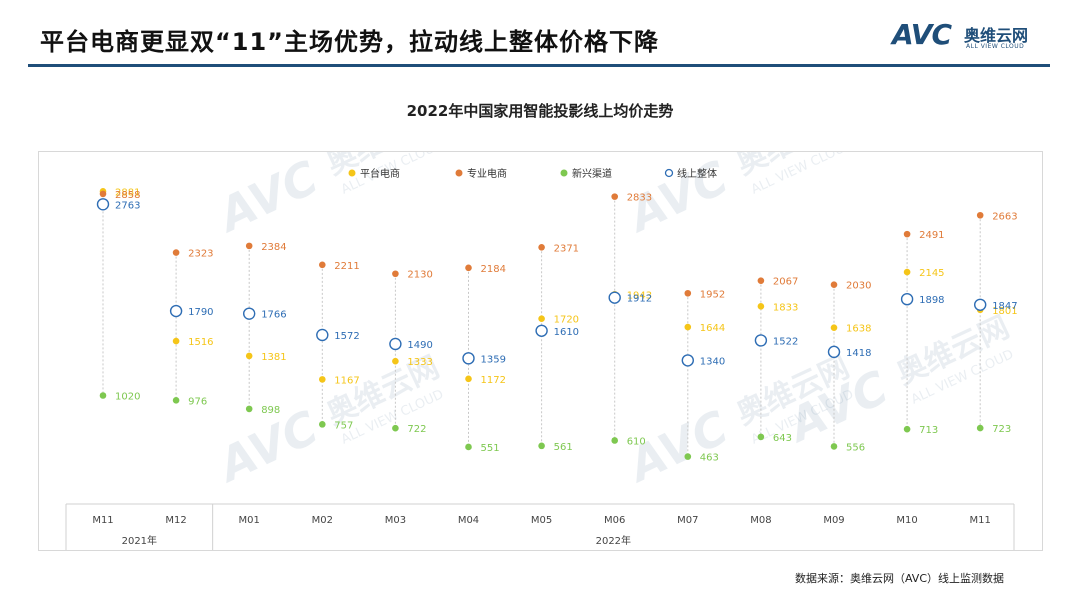  What do you see at coordinates (127, 205) in the screenshot?
I see `data-label-s3-0: 2763` at bounding box center [127, 205].